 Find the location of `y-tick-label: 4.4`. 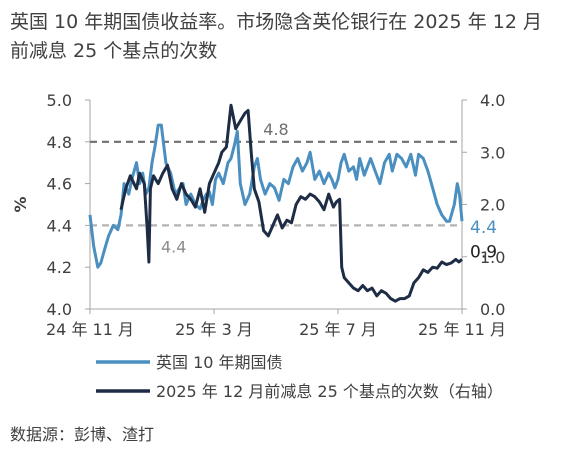

y-tick-label: 4.4 is located at coordinates (59, 225).